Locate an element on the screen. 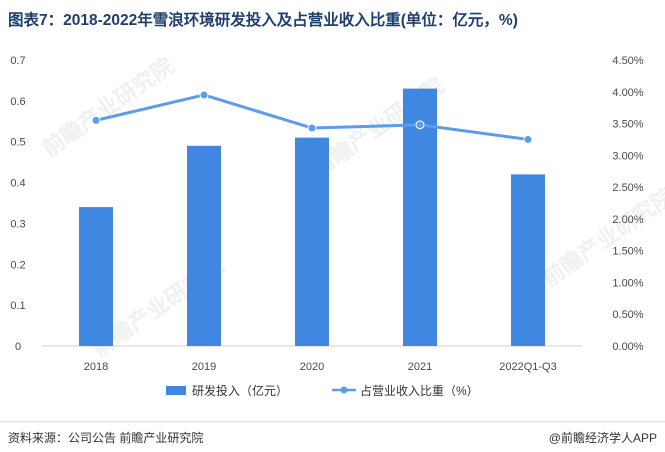  x-tick-label: 2022Q1-Q3 is located at coordinates (527, 367).